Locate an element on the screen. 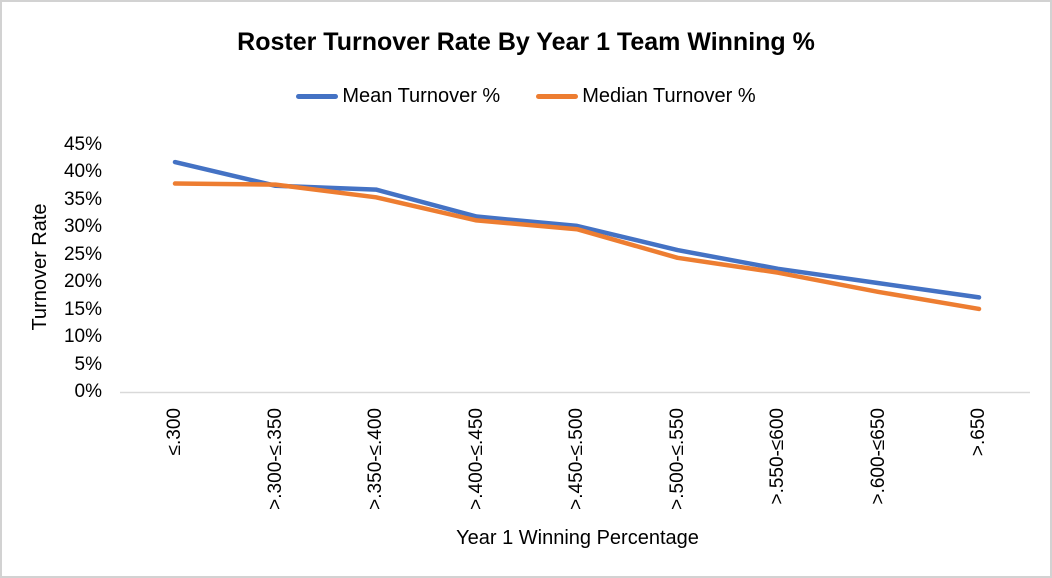  y-tick-label: 40% is located at coordinates (82, 171).